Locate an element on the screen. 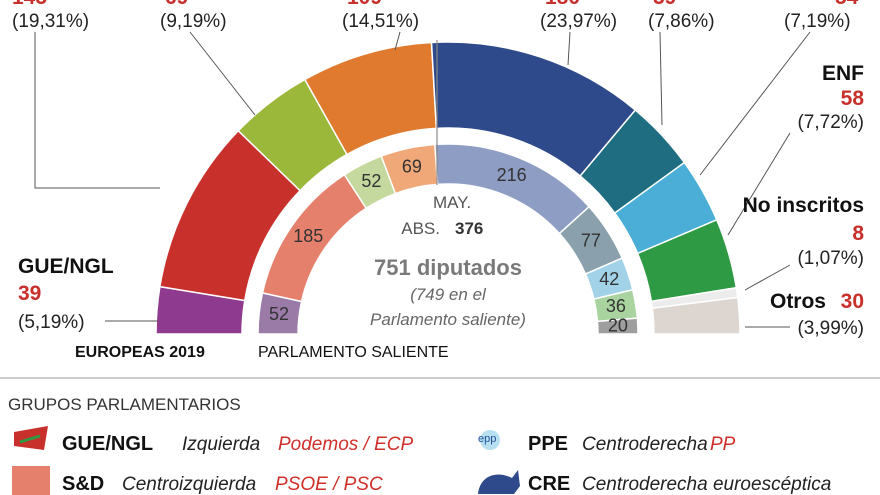 This screenshot has height=495, width=880. legend-name: S&D is located at coordinates (83, 484).